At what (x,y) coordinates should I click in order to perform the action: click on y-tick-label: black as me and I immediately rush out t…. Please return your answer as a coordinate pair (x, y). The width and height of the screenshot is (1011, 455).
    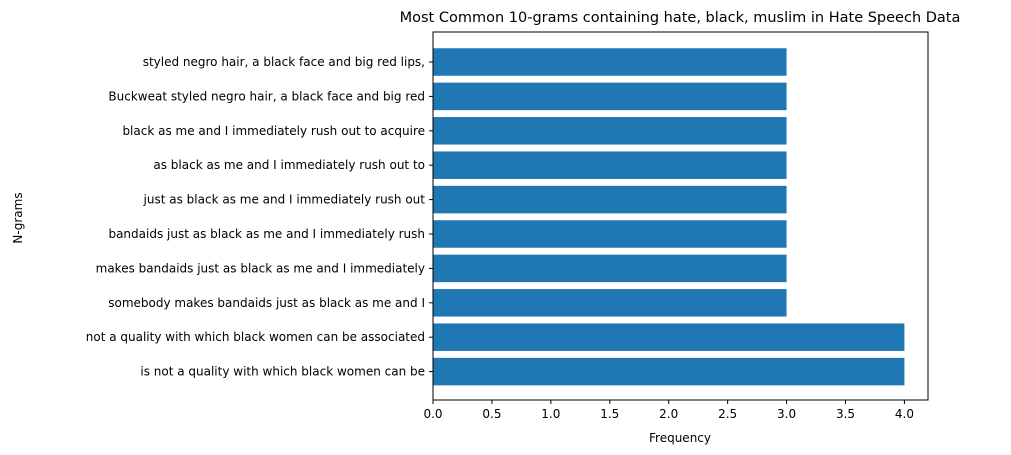
    Looking at the image, I should click on (273, 131).